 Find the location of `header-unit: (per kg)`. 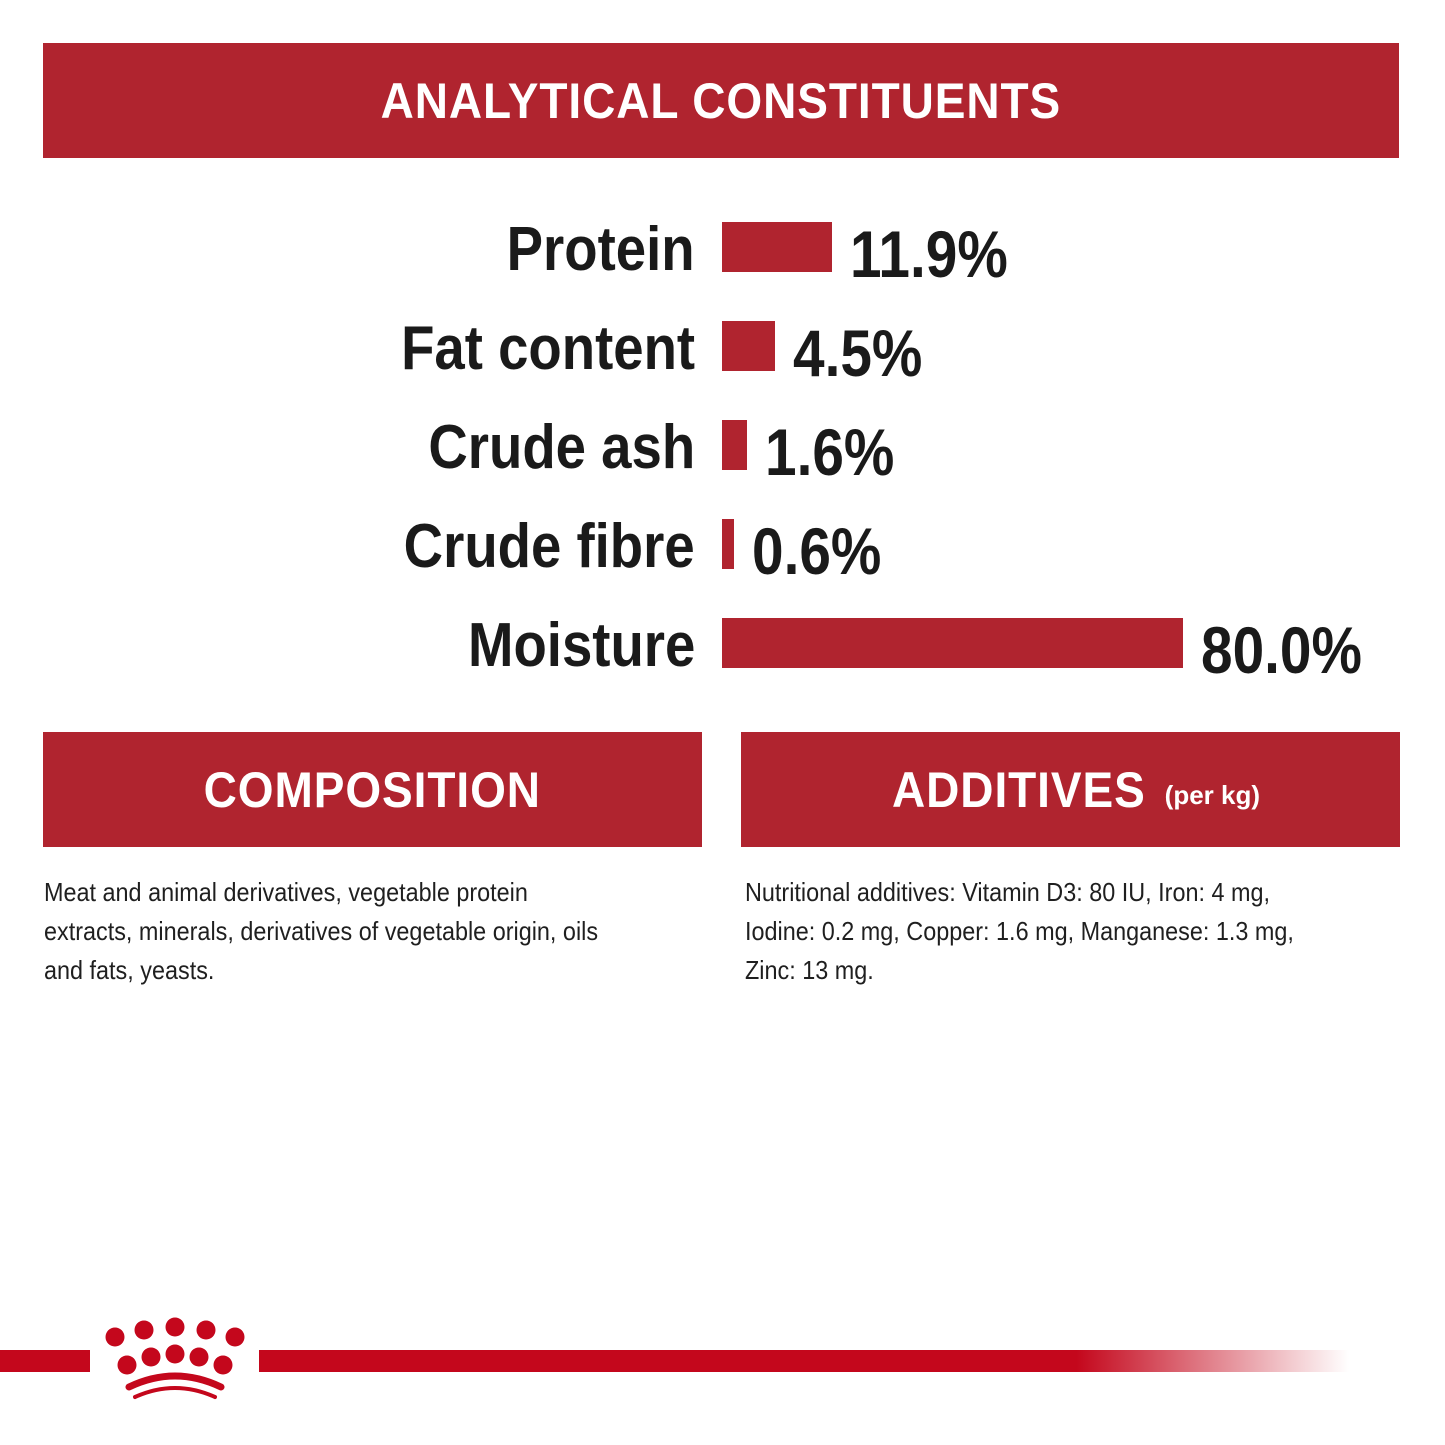

header-unit: (per kg) is located at coordinates (1212, 795).